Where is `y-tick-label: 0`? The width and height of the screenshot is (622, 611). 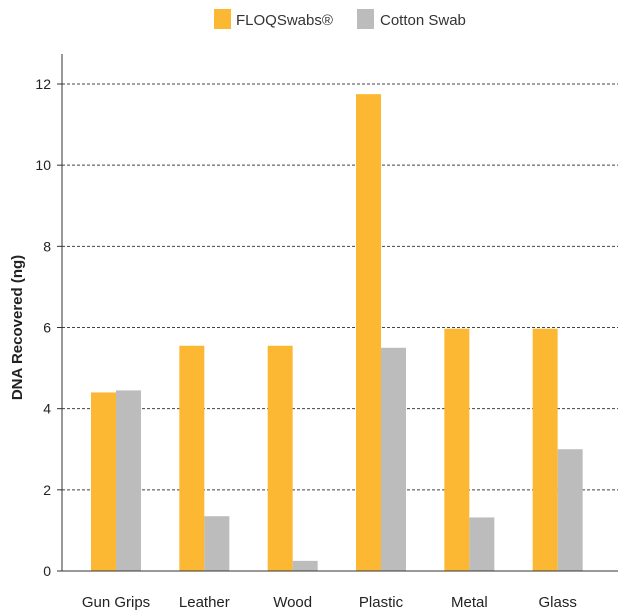
y-tick-label: 0 is located at coordinates (47, 571).